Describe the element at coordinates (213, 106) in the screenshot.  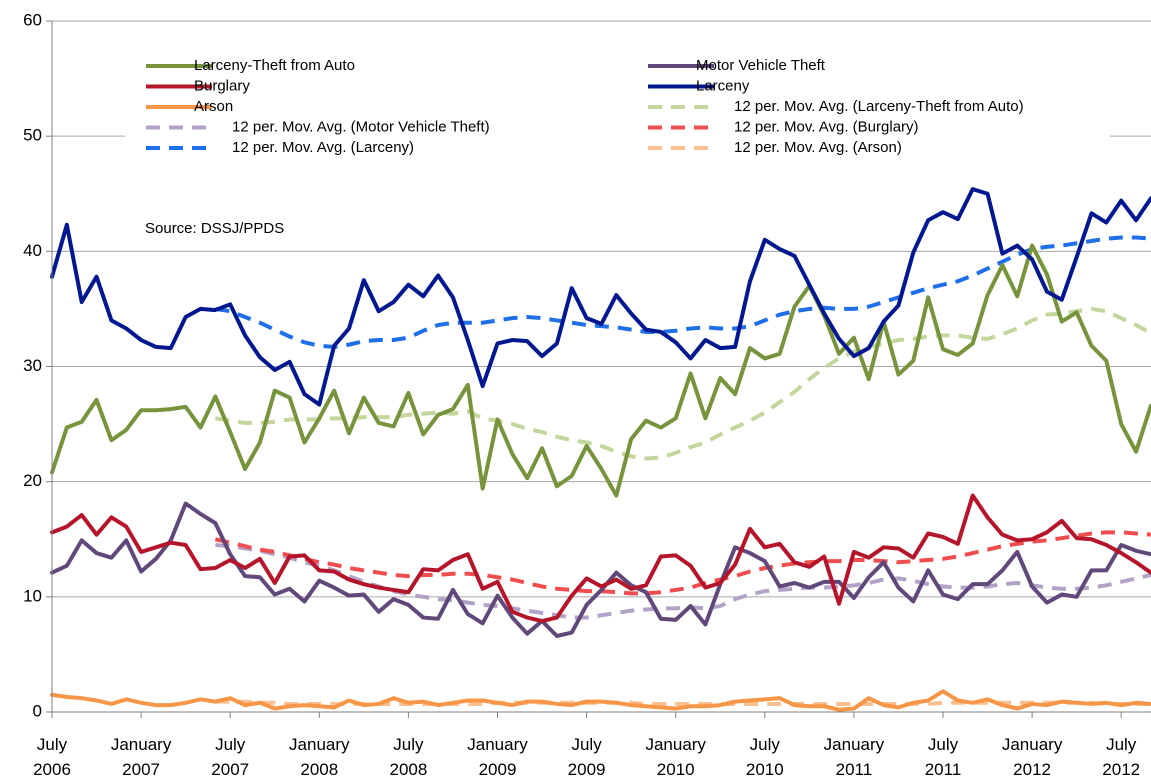
I see `legend-label: Arson` at that location.